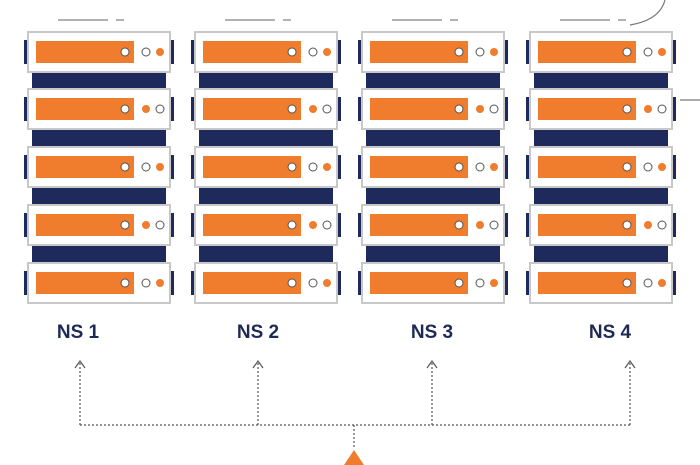 The height and width of the screenshot is (465, 700). I want to click on node-label: NS 2, so click(258, 332).